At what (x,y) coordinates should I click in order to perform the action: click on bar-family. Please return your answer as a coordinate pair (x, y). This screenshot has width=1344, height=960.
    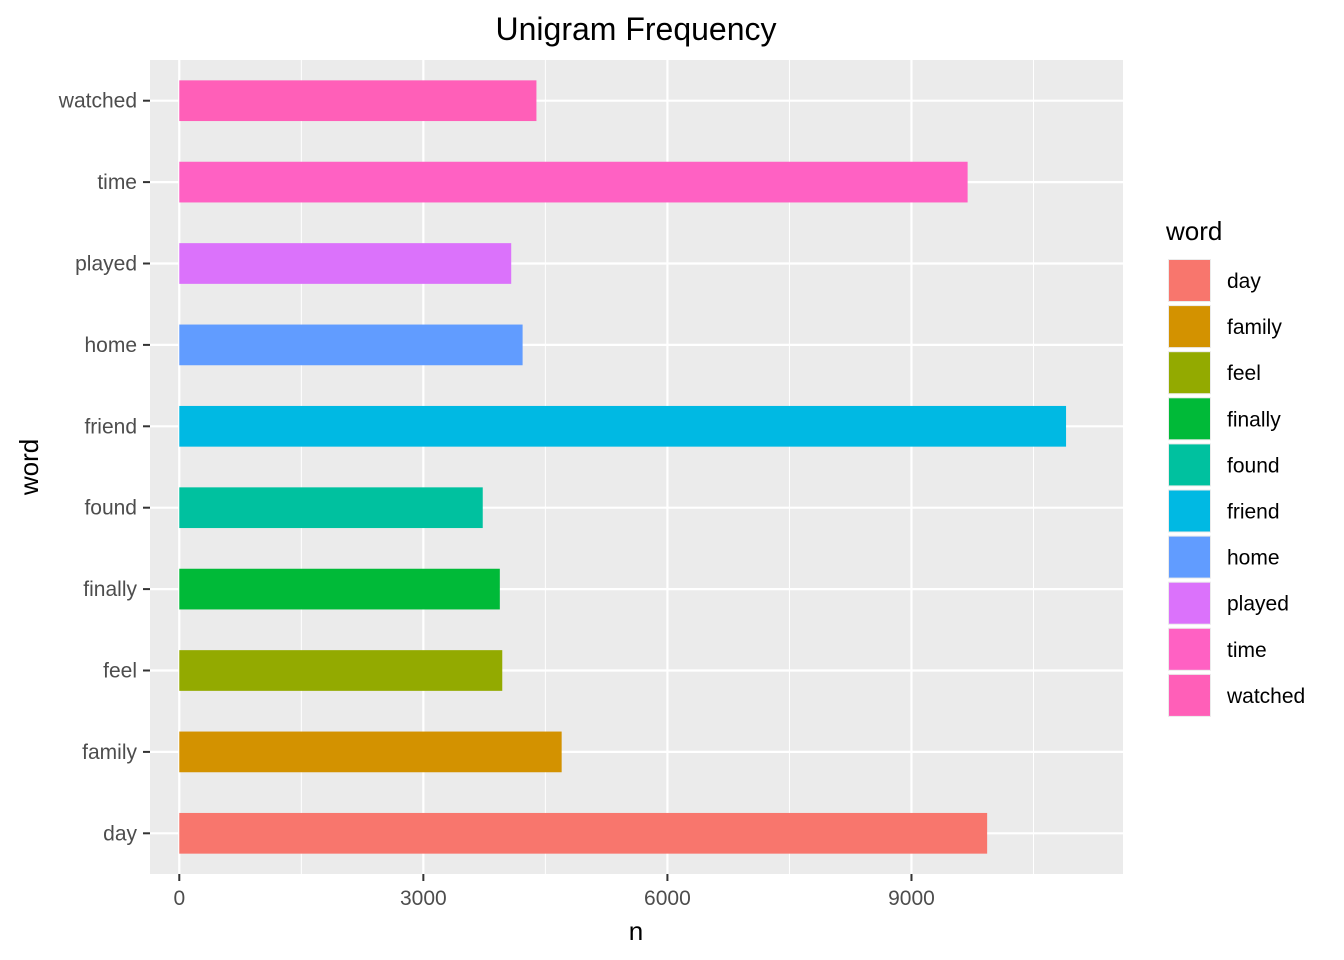
    Looking at the image, I should click on (370, 752).